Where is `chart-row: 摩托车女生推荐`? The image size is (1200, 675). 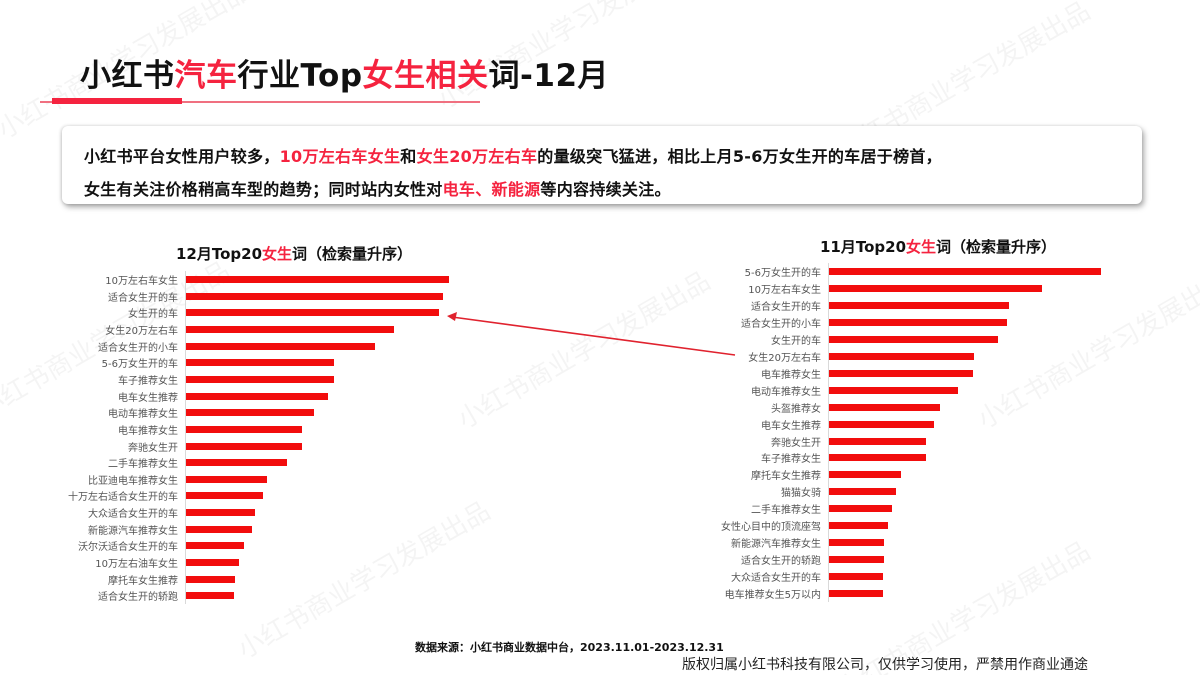
chart-row: 摩托车女生推荐 is located at coordinates (880, 474).